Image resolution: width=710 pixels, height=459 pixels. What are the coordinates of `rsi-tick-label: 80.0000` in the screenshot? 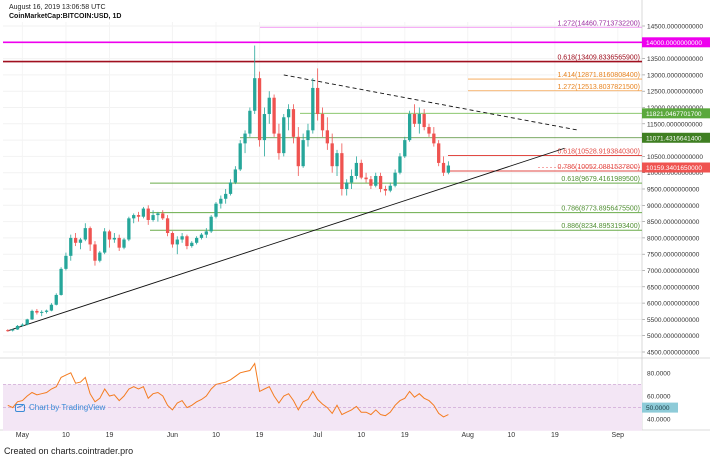 It's located at (659, 373).